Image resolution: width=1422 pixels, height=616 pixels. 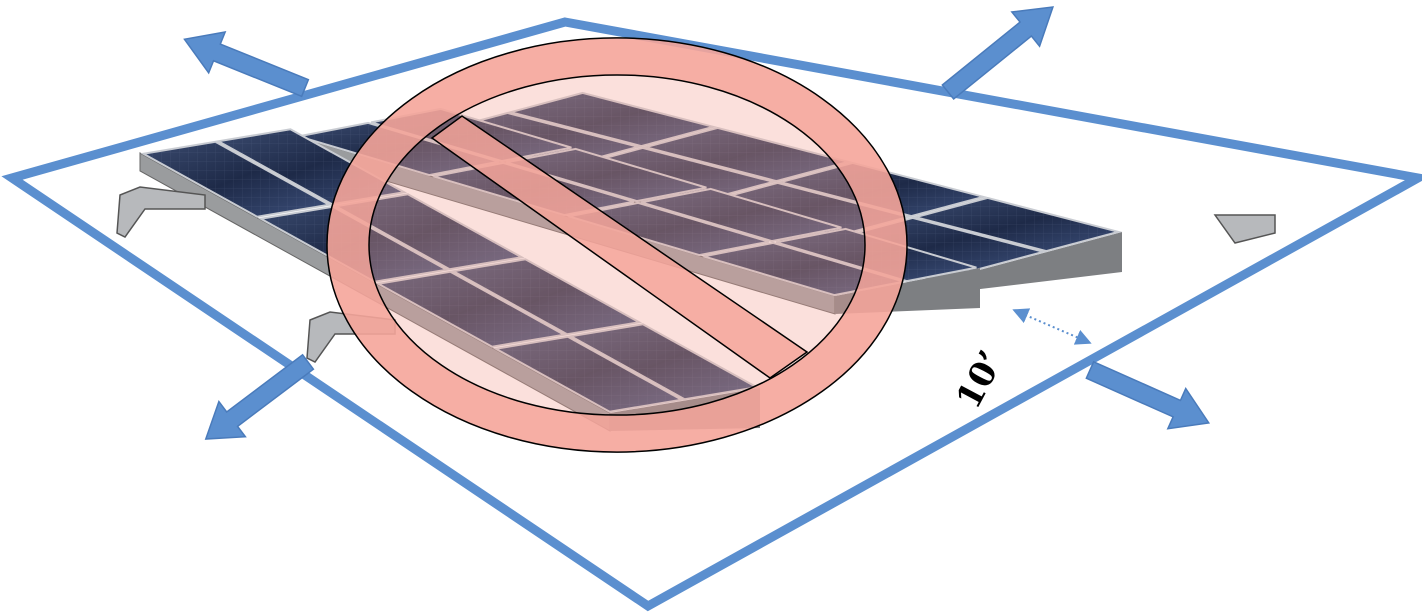 What do you see at coordinates (1047, 261) in the screenshot?
I see `frame` at bounding box center [1047, 261].